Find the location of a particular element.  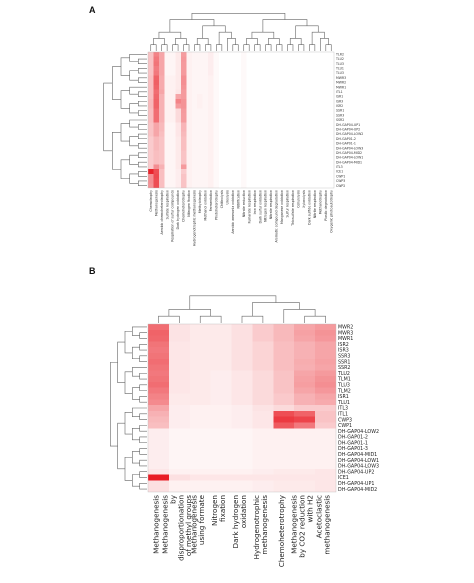

row-label: DH-GAP04-LOW1 is located at coordinates (349, 158).